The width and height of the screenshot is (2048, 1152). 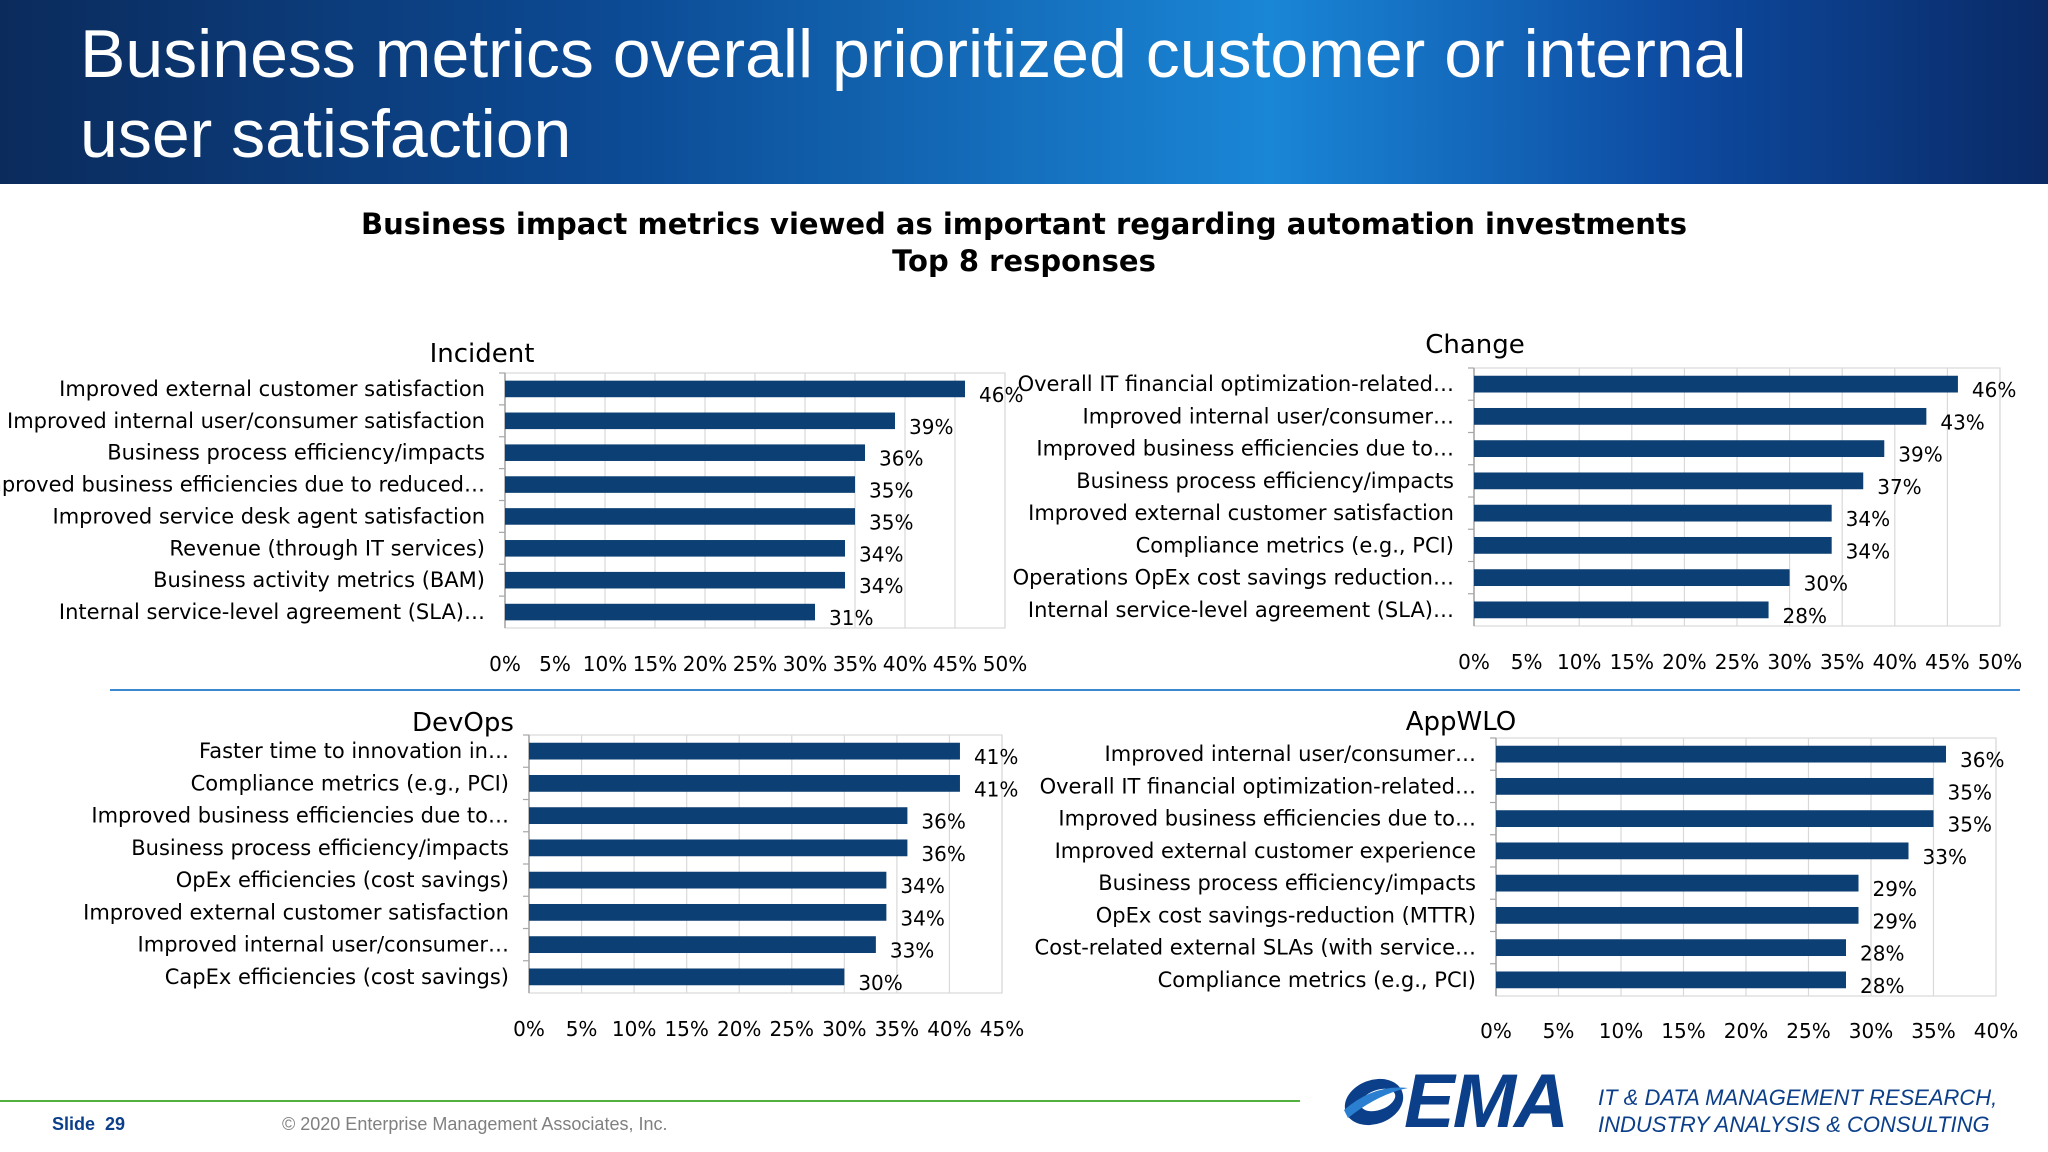 I want to click on slide-number-value: 29, so click(x=115, y=1124).